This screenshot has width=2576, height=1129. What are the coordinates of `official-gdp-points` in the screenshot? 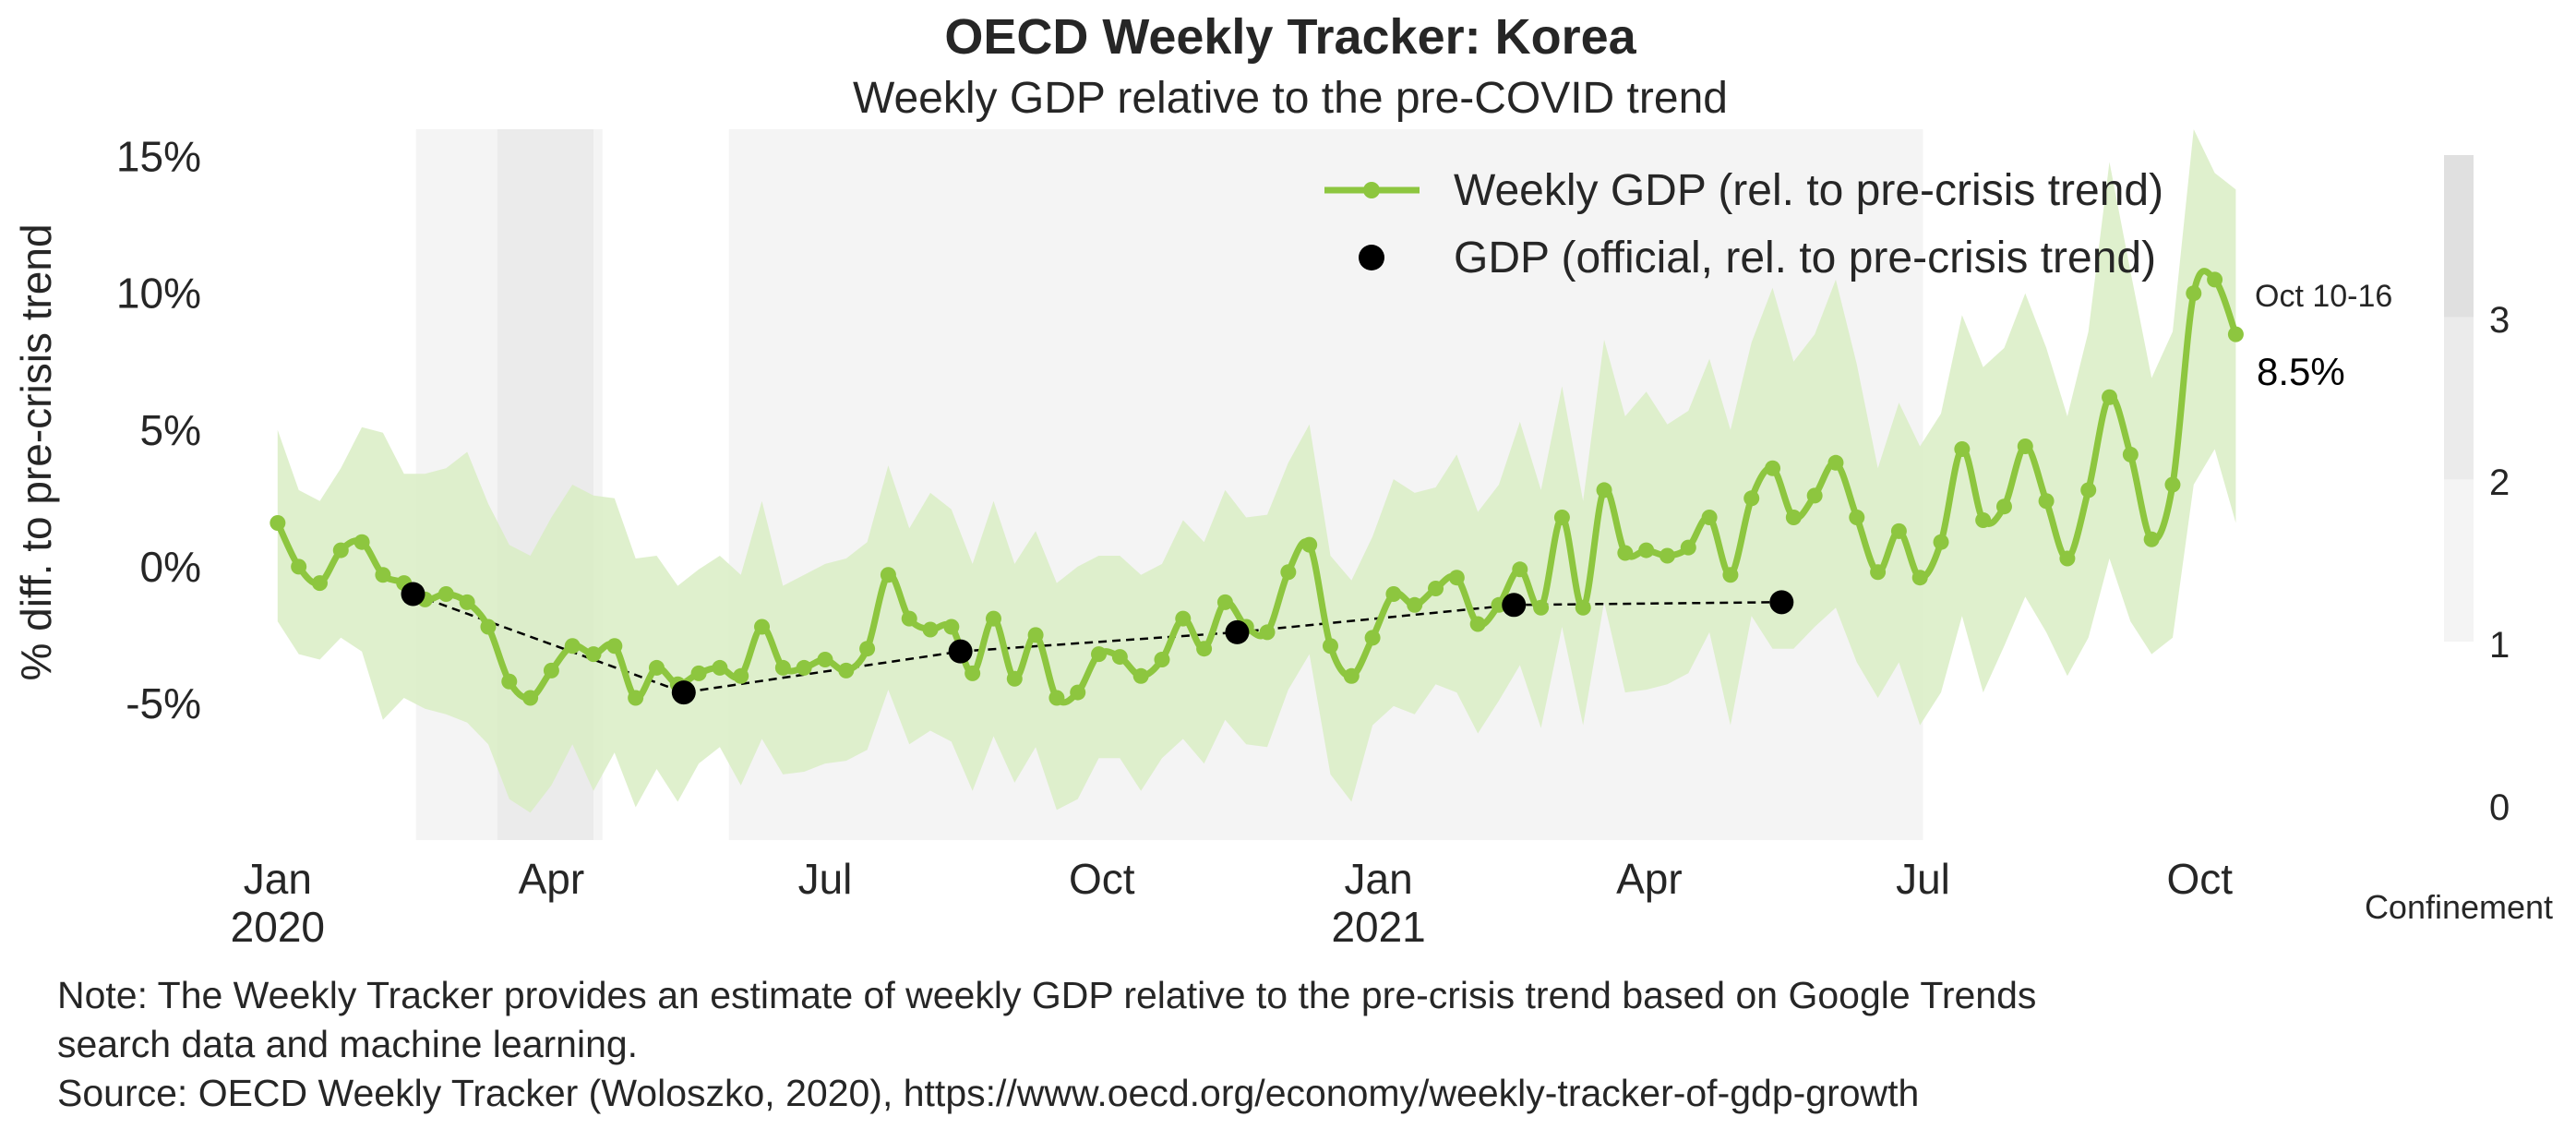 It's located at (1098, 643).